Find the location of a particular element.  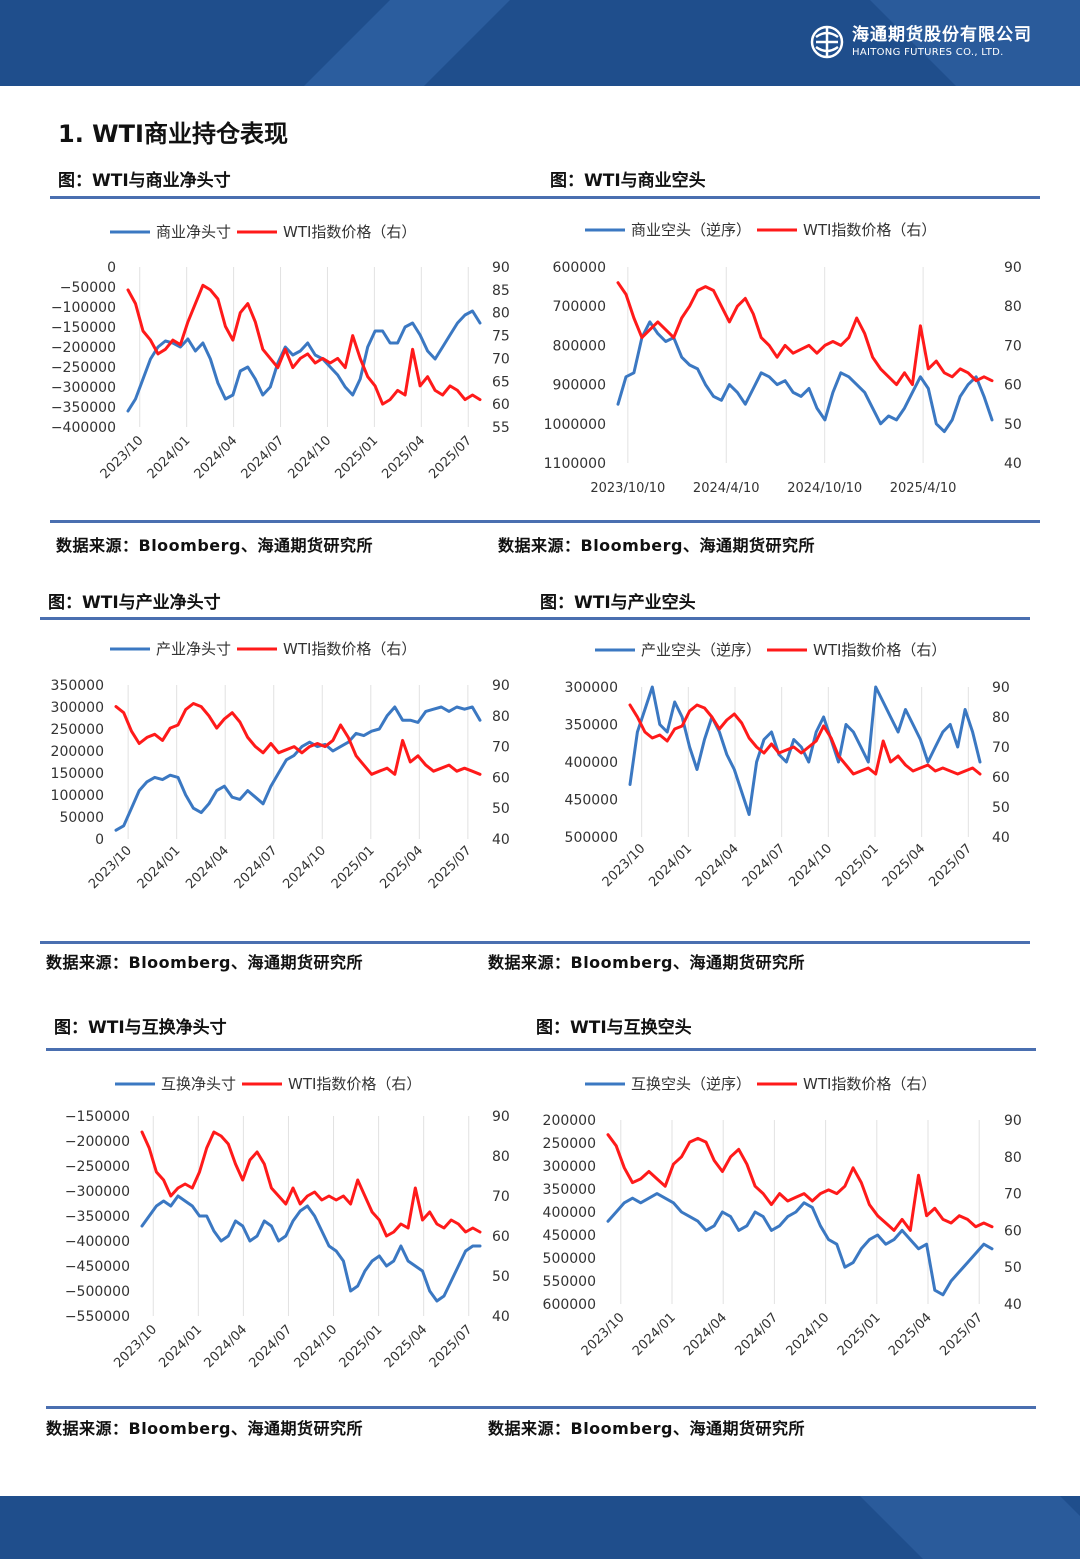

x-tick-label: 2024/10/10 is located at coordinates (824, 488).